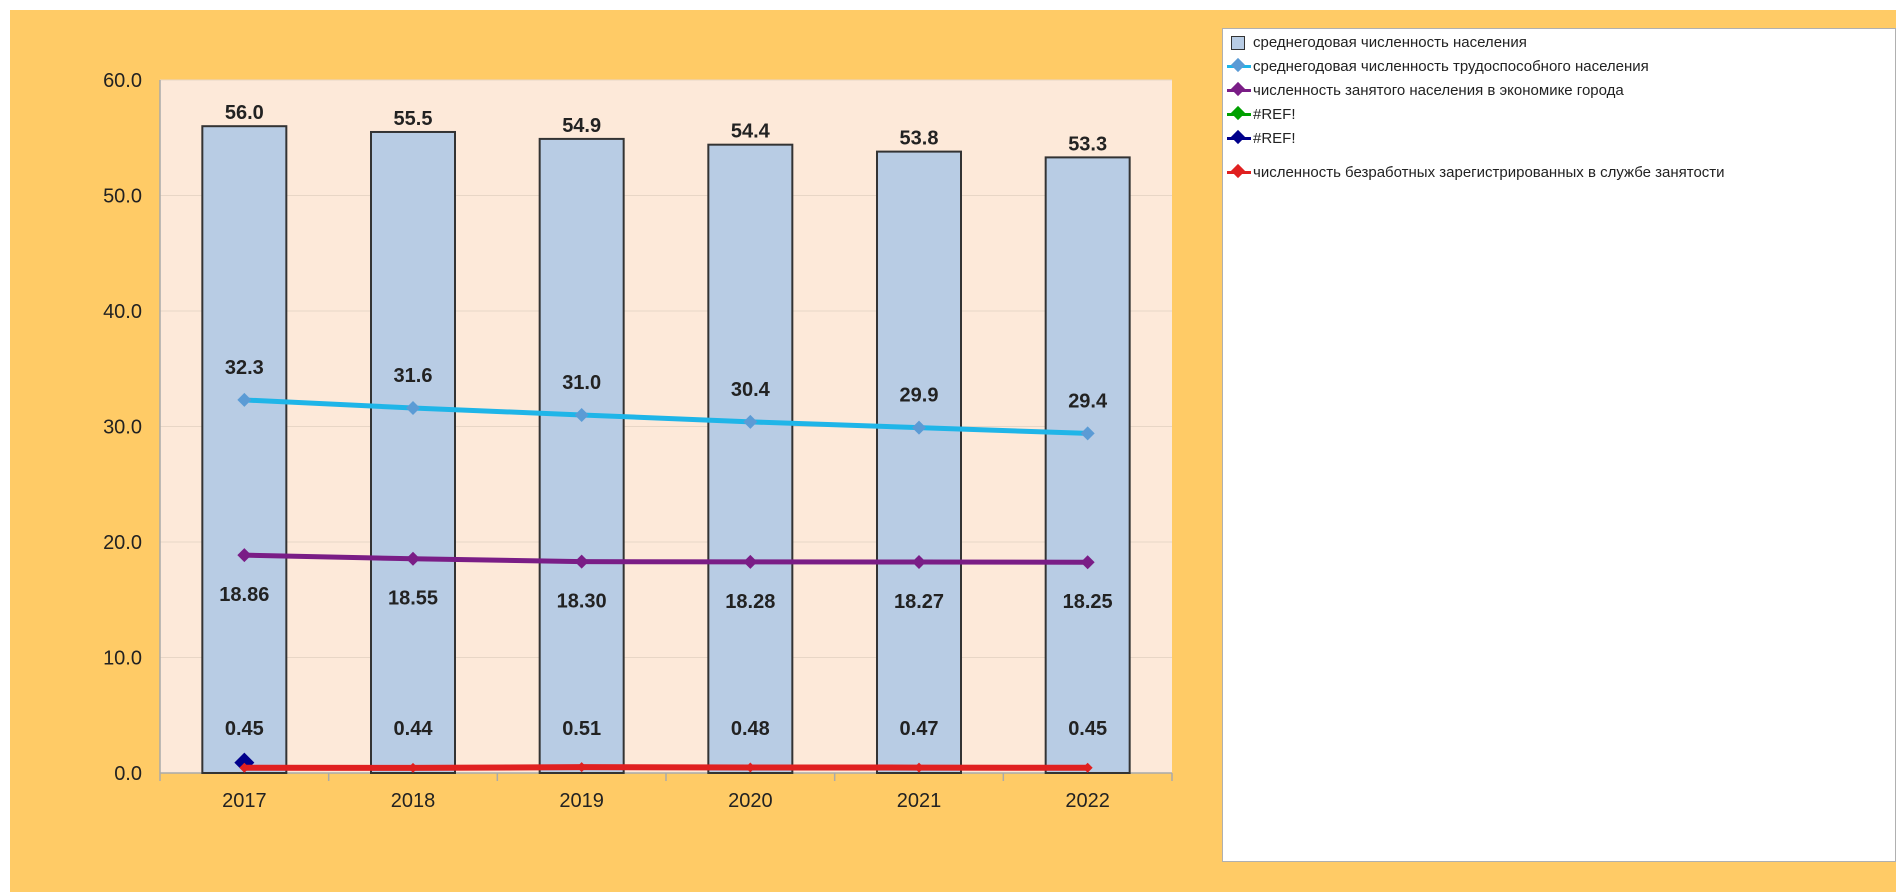  What do you see at coordinates (1390, 42) in the screenshot?
I see `legend-label: среднегодовая численность населения` at bounding box center [1390, 42].